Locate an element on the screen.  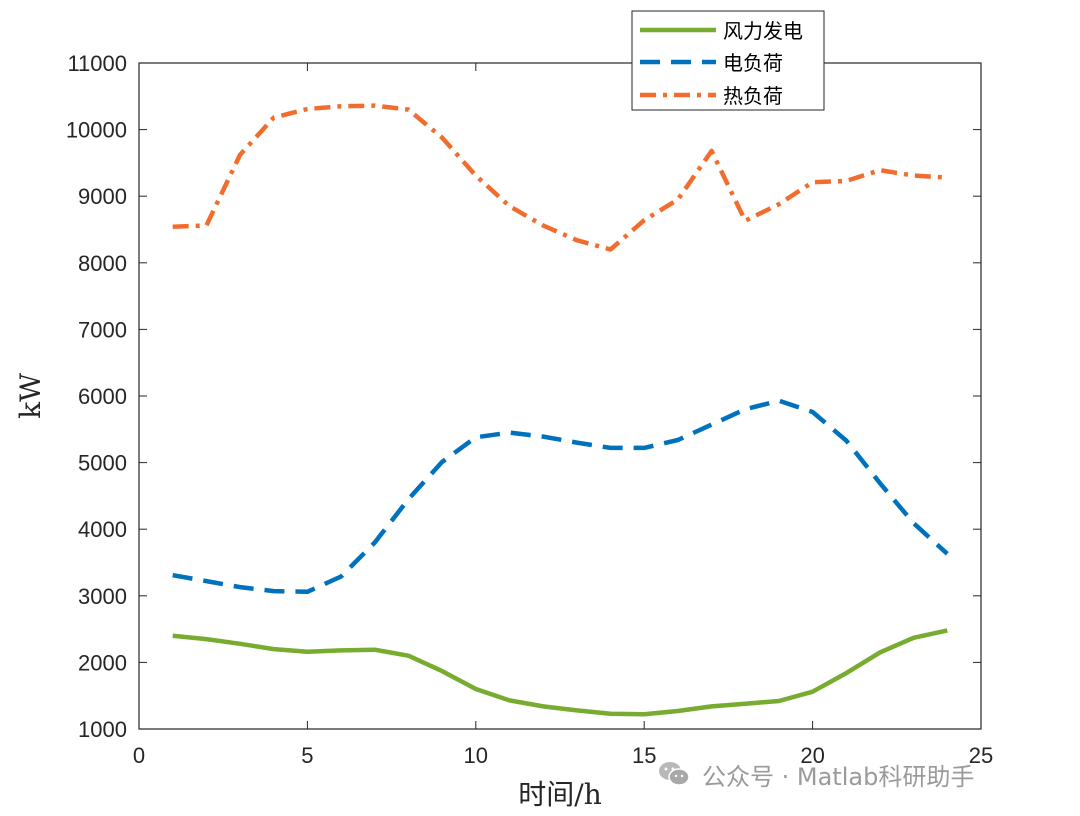
y-tick-label: 11000 is located at coordinates (97, 63).